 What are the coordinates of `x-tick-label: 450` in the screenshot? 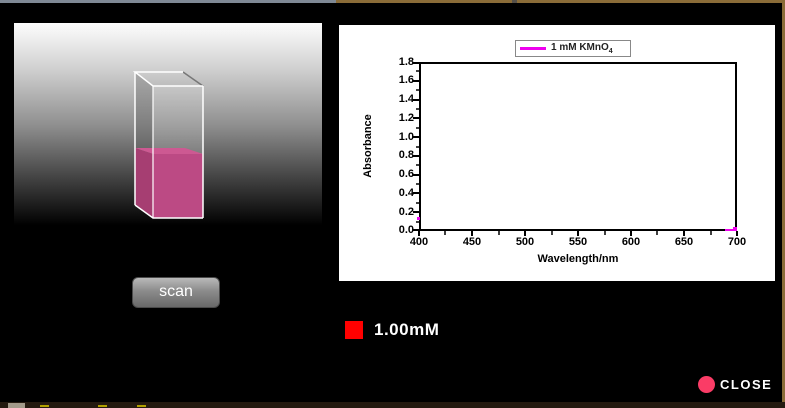 It's located at (472, 242).